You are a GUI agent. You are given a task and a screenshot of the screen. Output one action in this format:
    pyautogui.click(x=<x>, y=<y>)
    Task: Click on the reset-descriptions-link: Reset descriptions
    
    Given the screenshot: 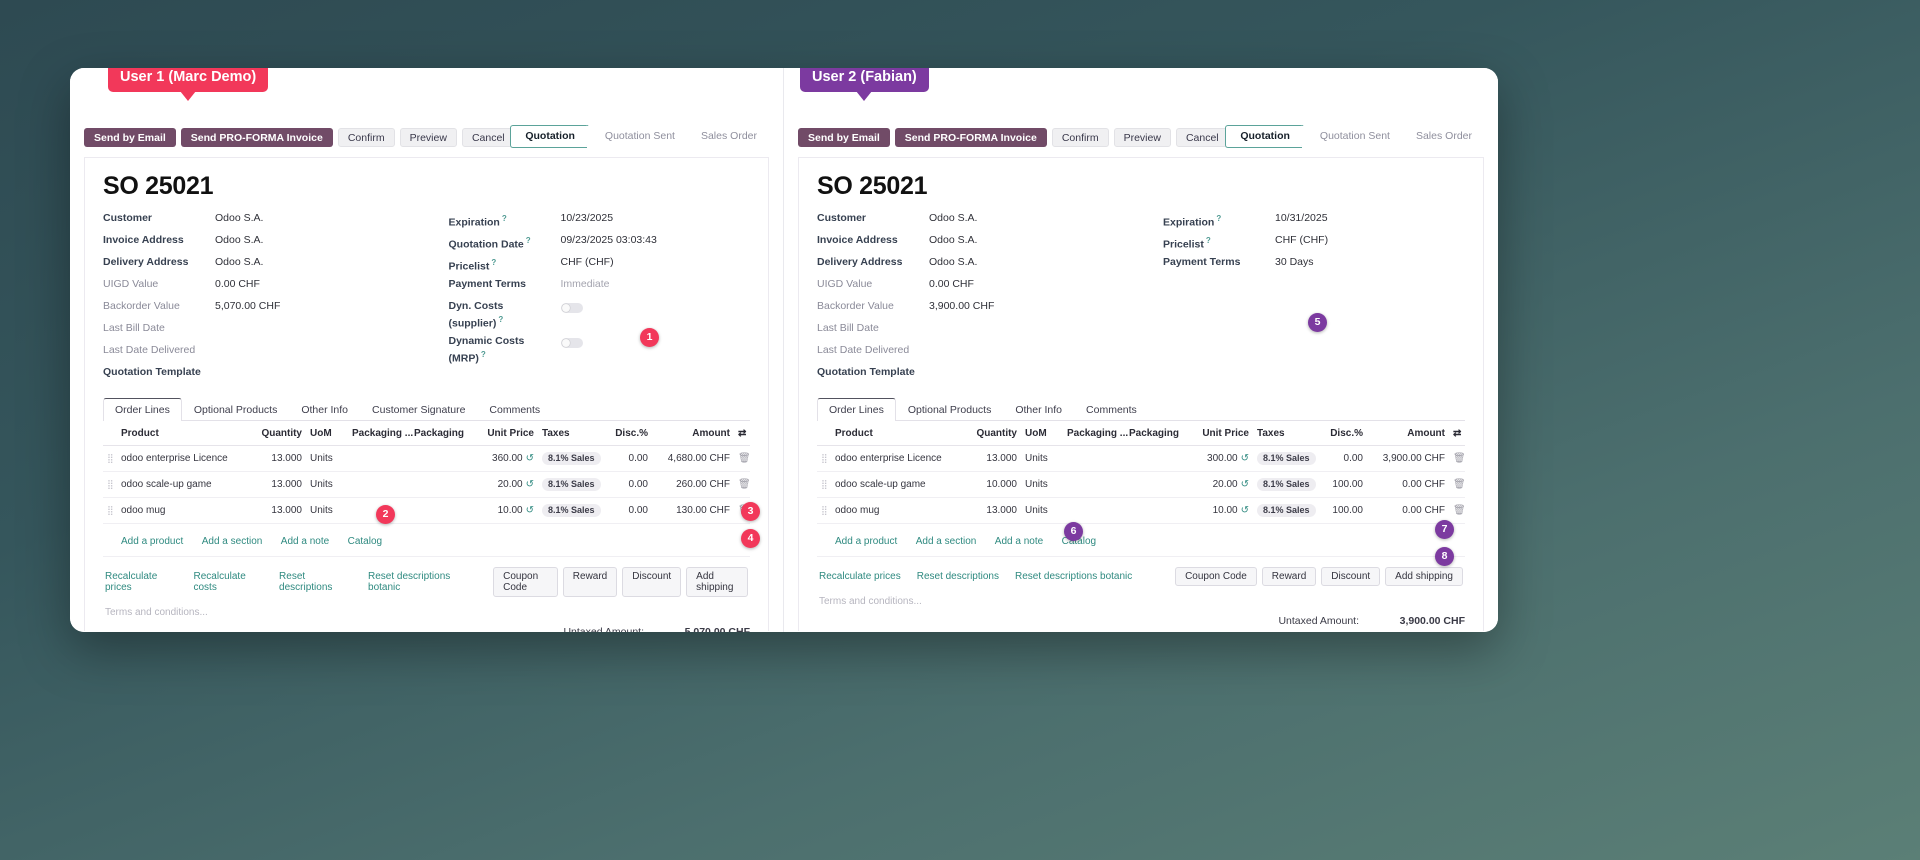 What is the action you would take?
    pyautogui.click(x=957, y=576)
    